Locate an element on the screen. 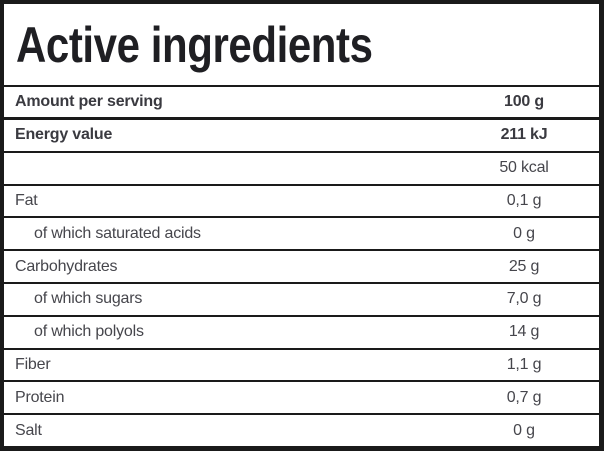  table-row-saturated-acids: of which saturated acids 0 g is located at coordinates (301, 235).